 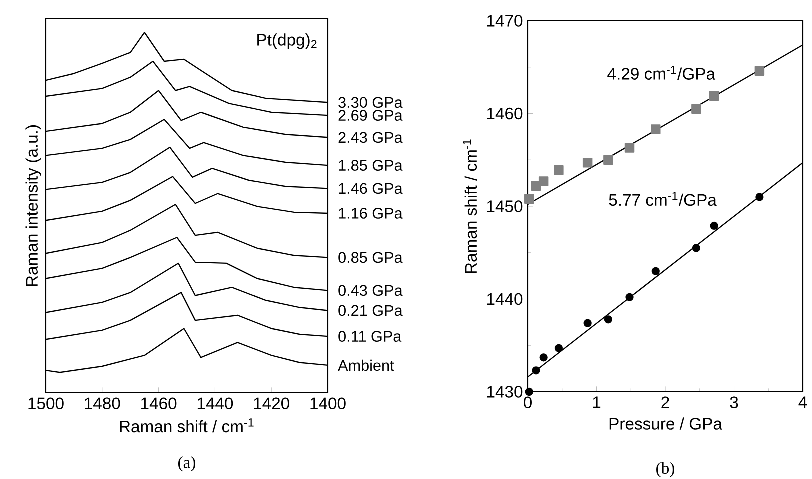 I want to click on series-label: 1.16 GPa, so click(x=371, y=213).